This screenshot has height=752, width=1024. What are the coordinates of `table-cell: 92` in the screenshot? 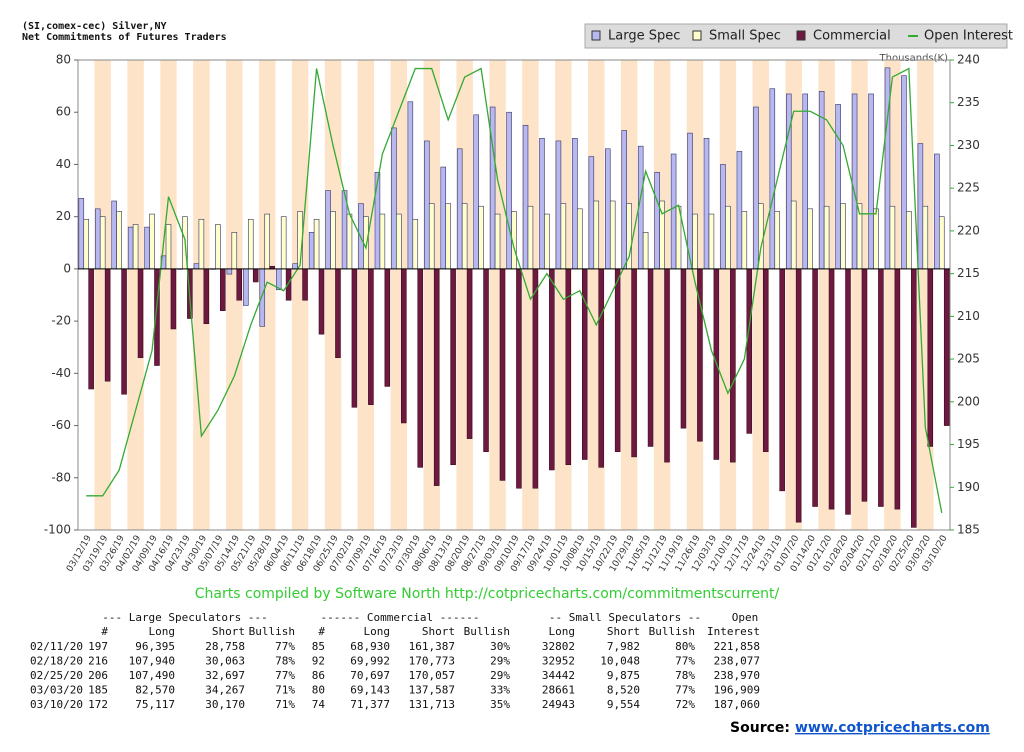 It's located at (318, 661).